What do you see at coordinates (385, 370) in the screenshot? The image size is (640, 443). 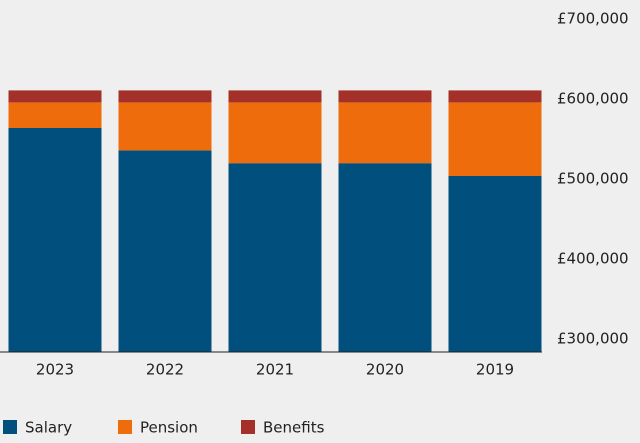 I see `x-tick-label: 2020` at bounding box center [385, 370].